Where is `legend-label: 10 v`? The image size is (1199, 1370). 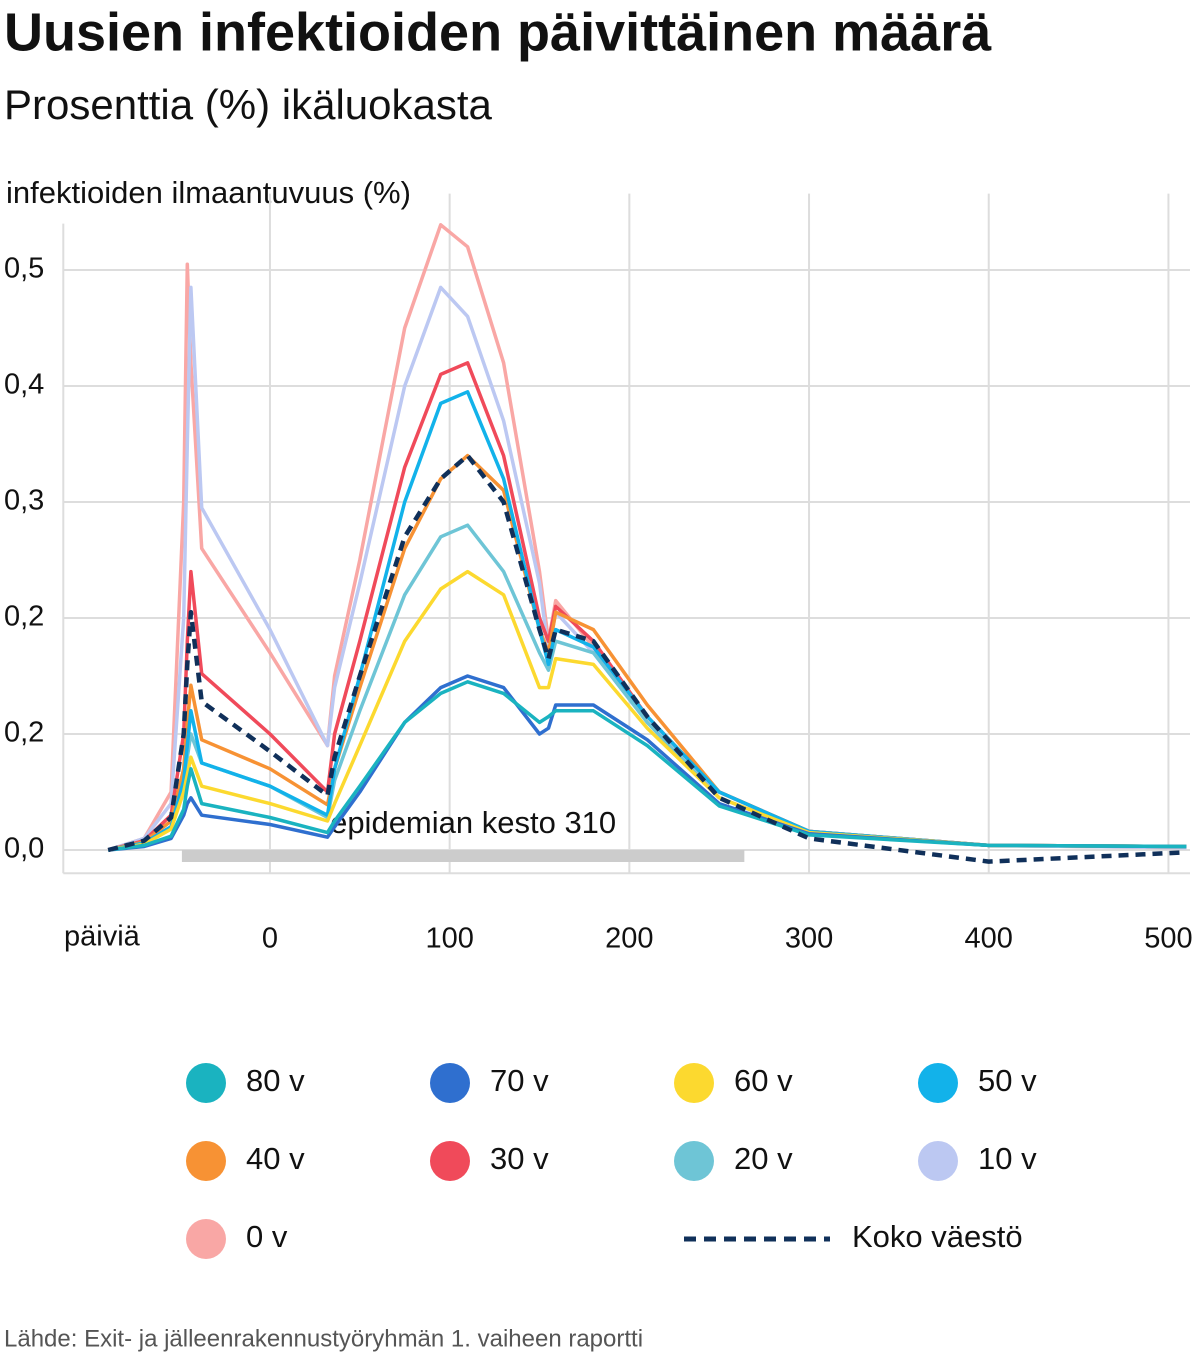 legend-label: 10 v is located at coordinates (1007, 1158).